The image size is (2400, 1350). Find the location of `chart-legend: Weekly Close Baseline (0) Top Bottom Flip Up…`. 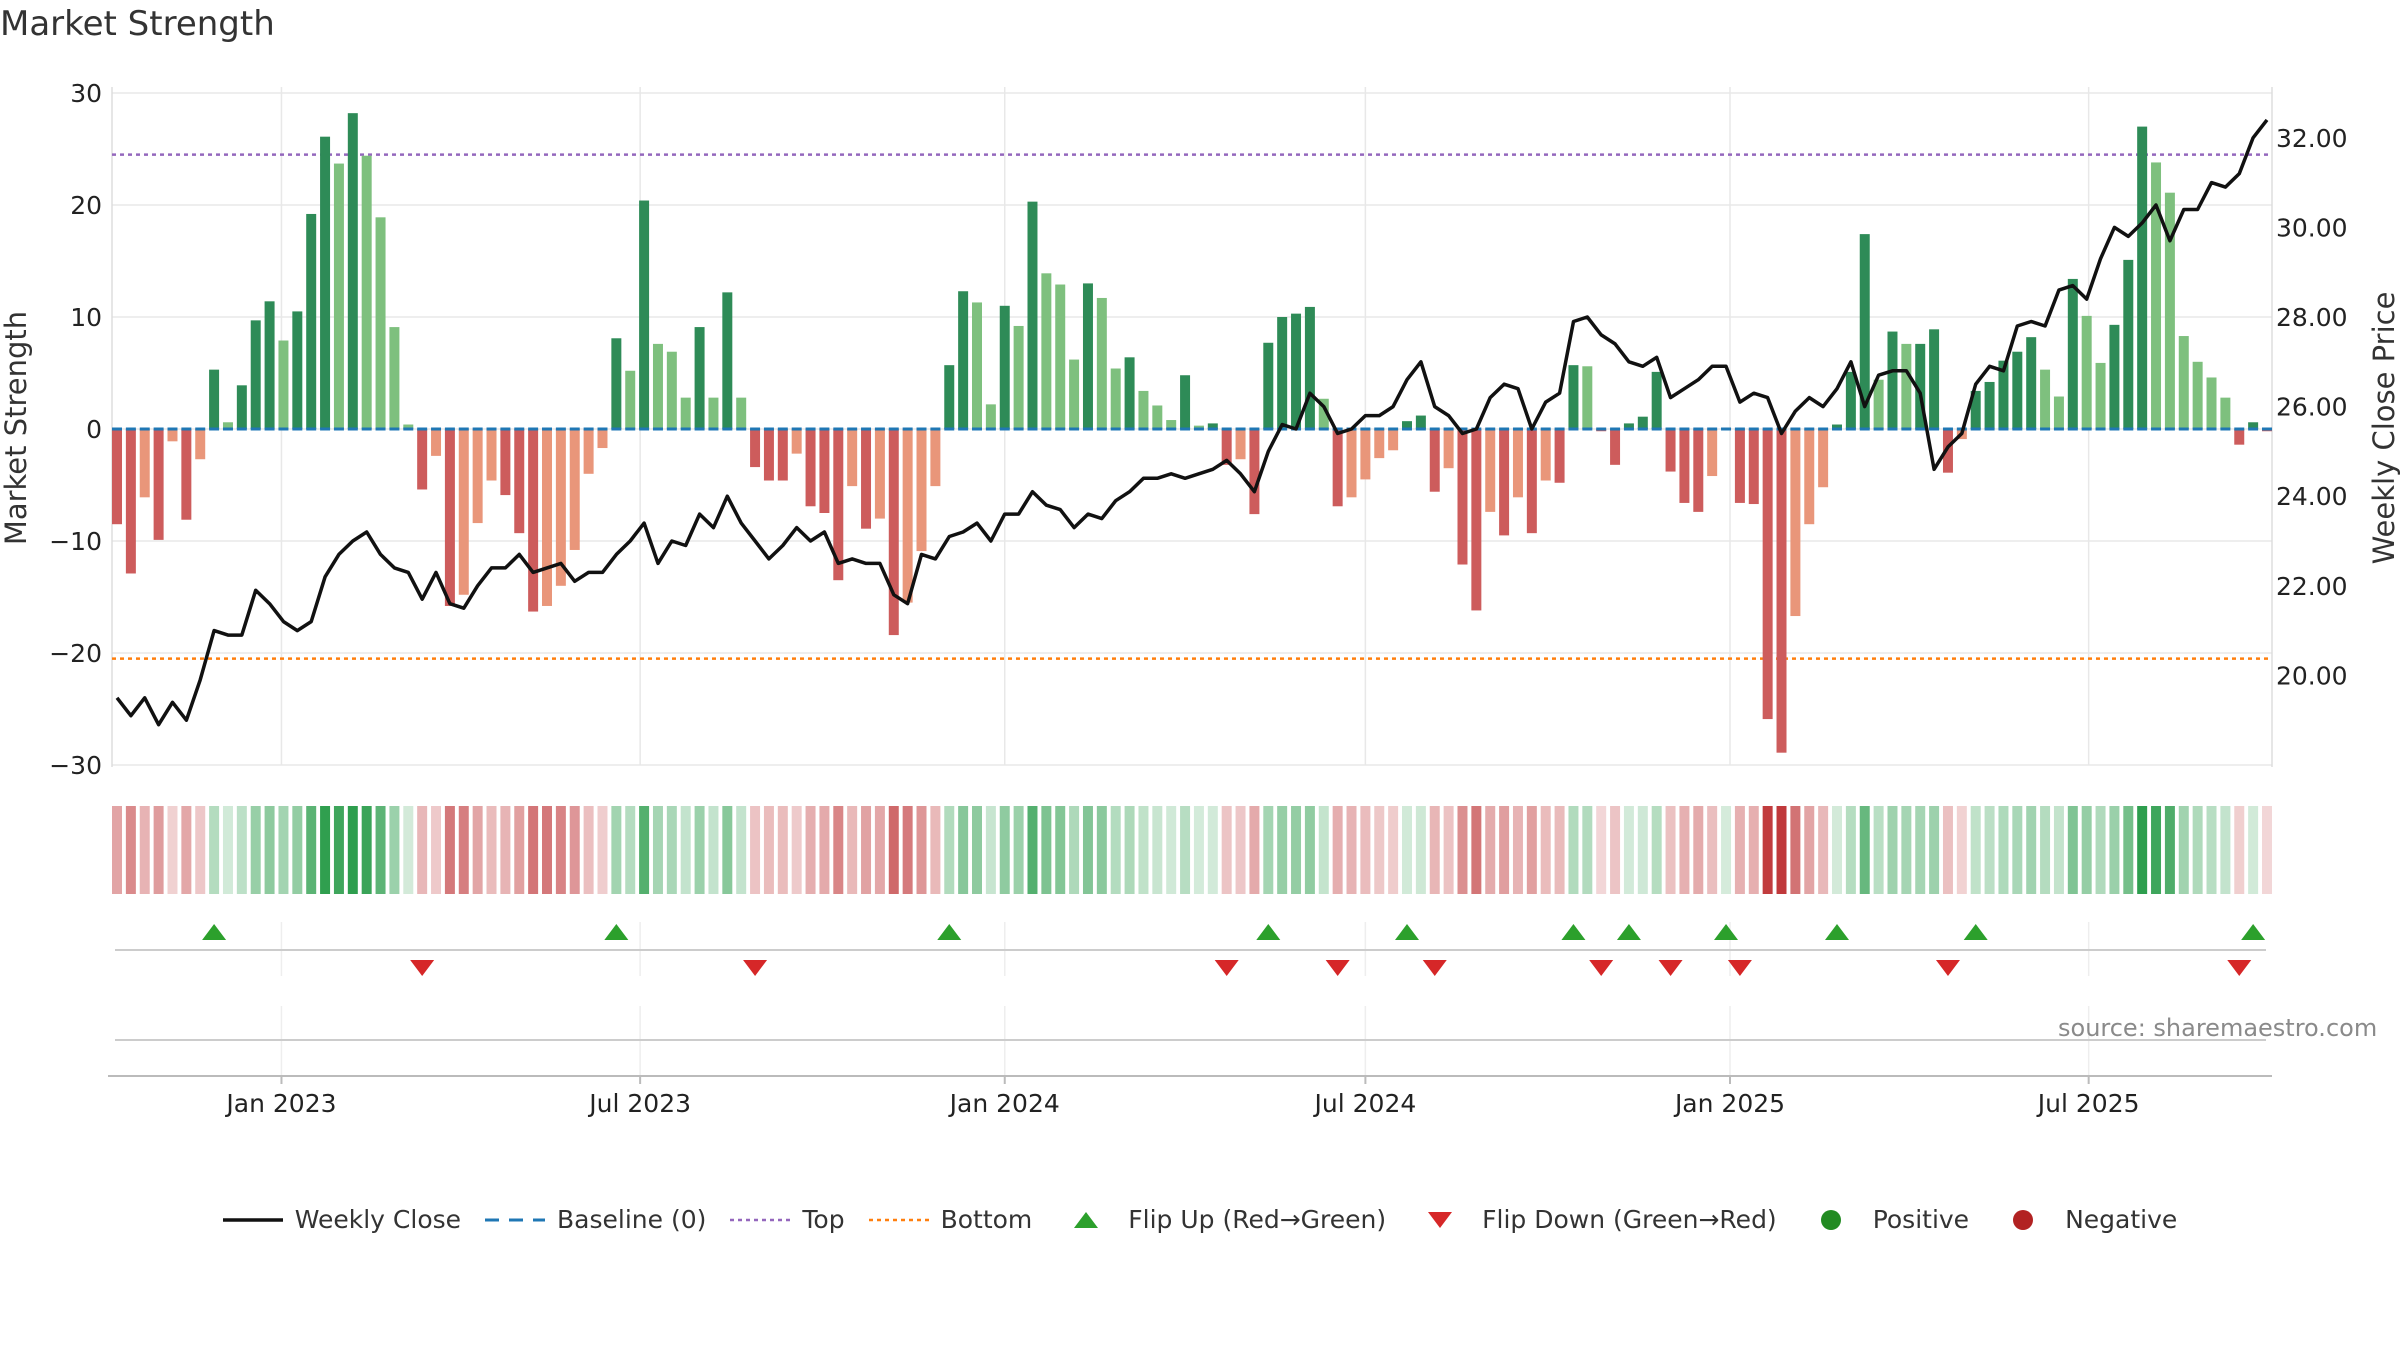

chart-legend: Weekly Close Baseline (0) Top Bottom Flip Up… is located at coordinates (1200, 1219).